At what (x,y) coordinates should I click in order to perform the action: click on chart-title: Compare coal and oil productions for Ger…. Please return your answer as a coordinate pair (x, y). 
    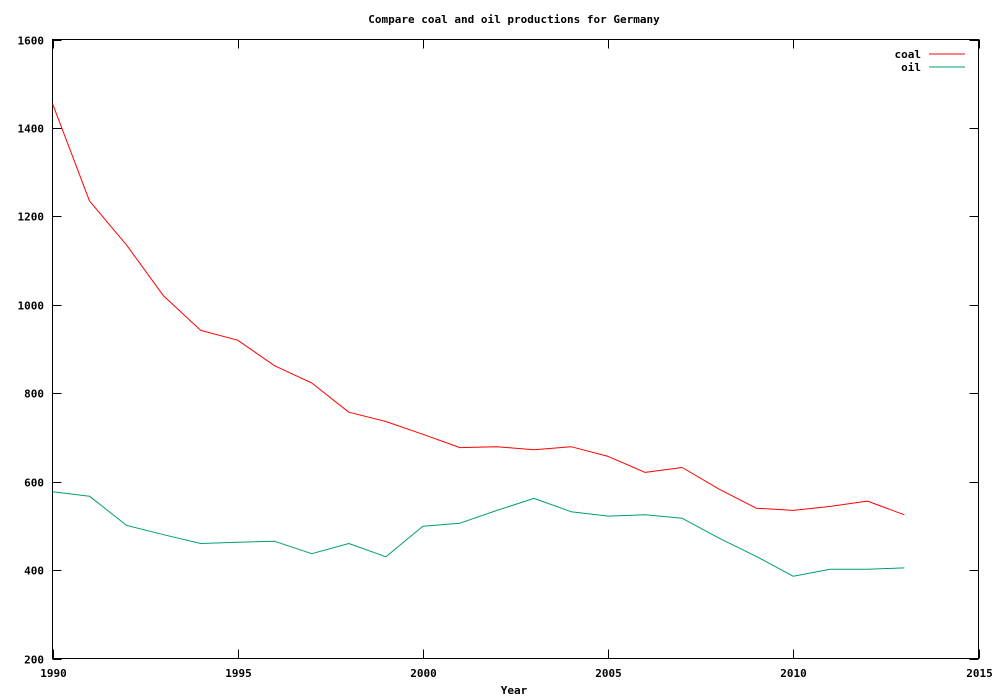
    Looking at the image, I should click on (514, 19).